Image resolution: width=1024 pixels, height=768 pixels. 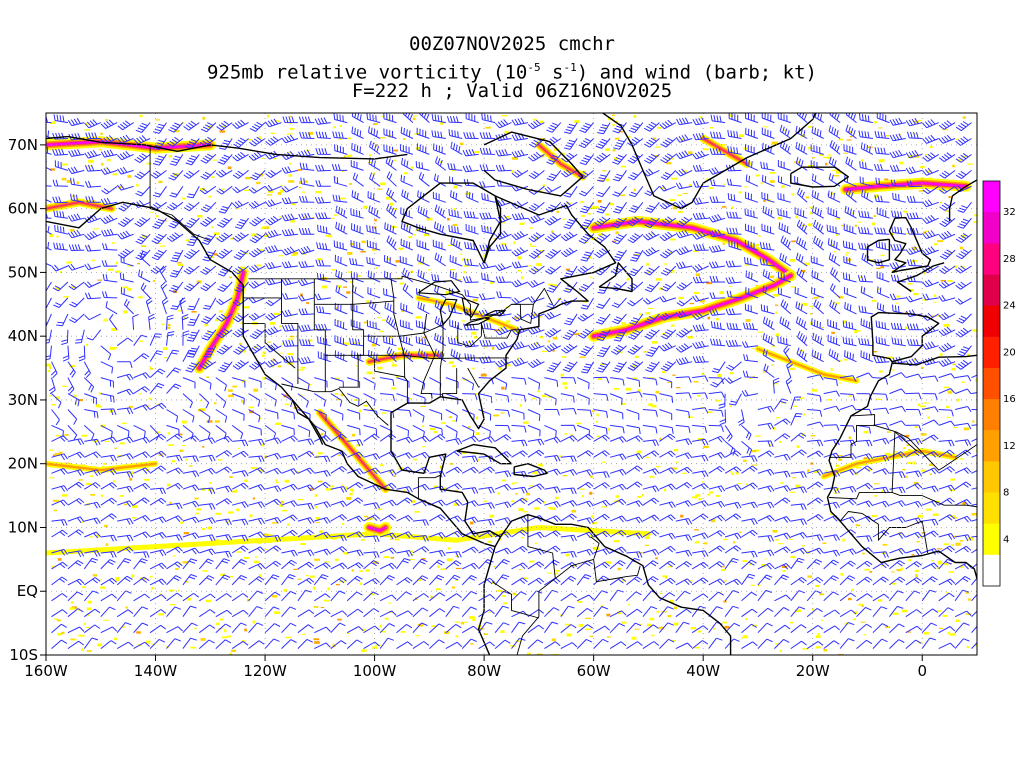 What do you see at coordinates (484, 671) in the screenshot?
I see `lon-tick-label: 80W` at bounding box center [484, 671].